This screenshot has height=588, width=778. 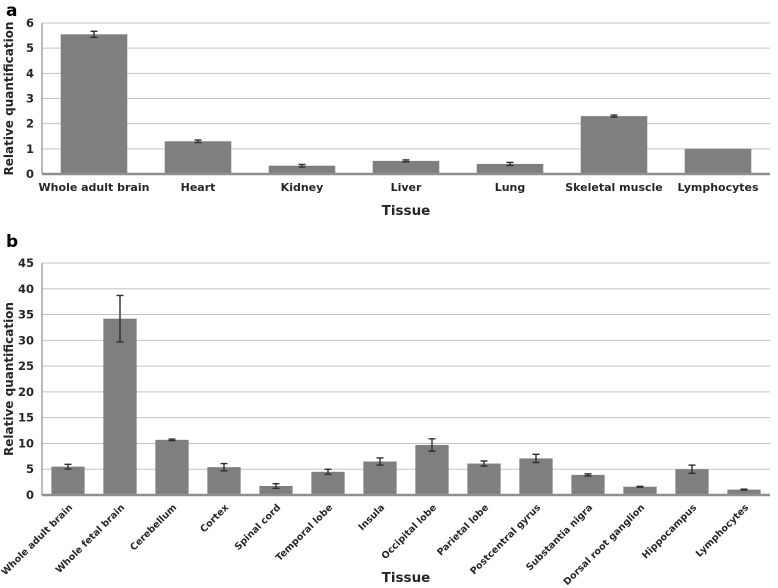 What do you see at coordinates (11, 11) in the screenshot?
I see `panel-letter: a` at bounding box center [11, 11].